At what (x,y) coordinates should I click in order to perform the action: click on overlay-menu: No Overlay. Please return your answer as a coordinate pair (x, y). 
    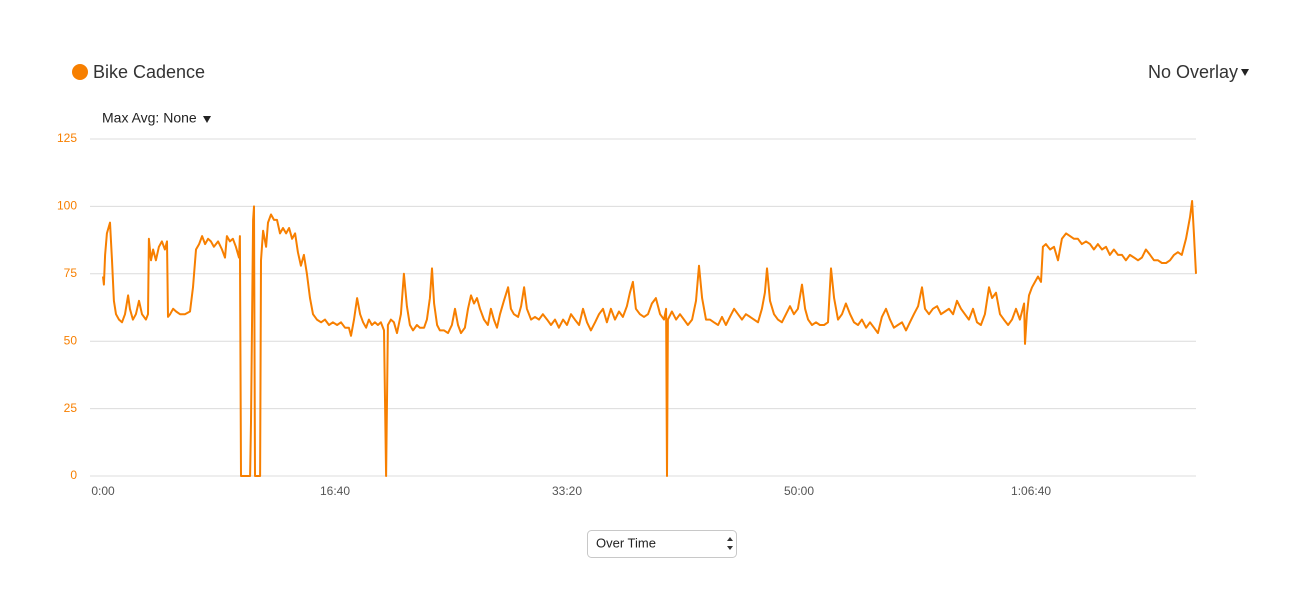
    Looking at the image, I should click on (1193, 72).